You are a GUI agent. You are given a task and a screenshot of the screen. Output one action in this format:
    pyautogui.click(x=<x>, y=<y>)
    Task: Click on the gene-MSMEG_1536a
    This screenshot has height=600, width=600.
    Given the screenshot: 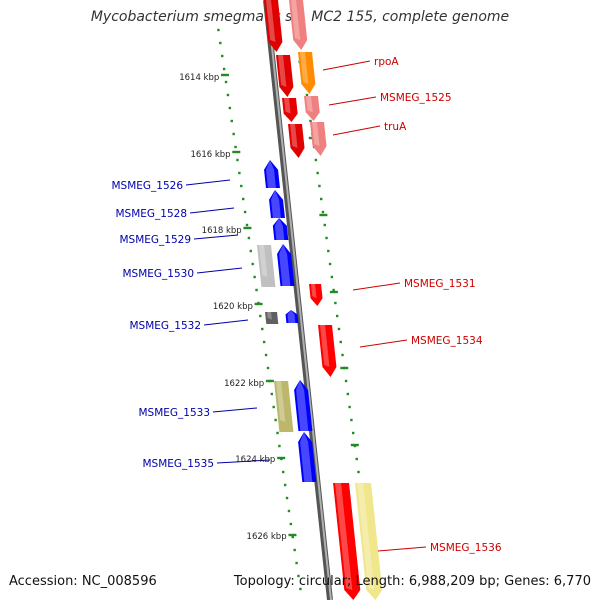 What is the action you would take?
    pyautogui.click(x=347, y=541)
    